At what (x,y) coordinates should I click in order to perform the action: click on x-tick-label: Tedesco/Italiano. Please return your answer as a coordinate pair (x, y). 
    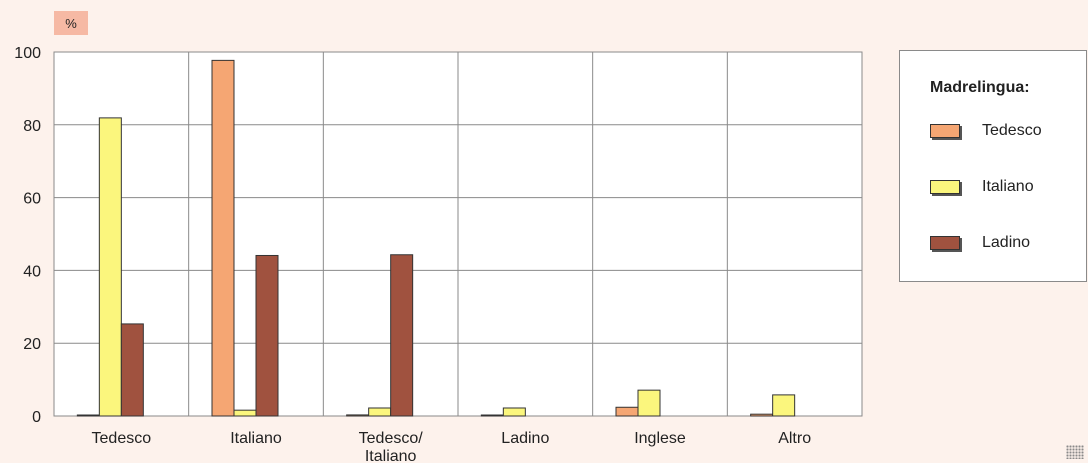
    Looking at the image, I should click on (391, 446).